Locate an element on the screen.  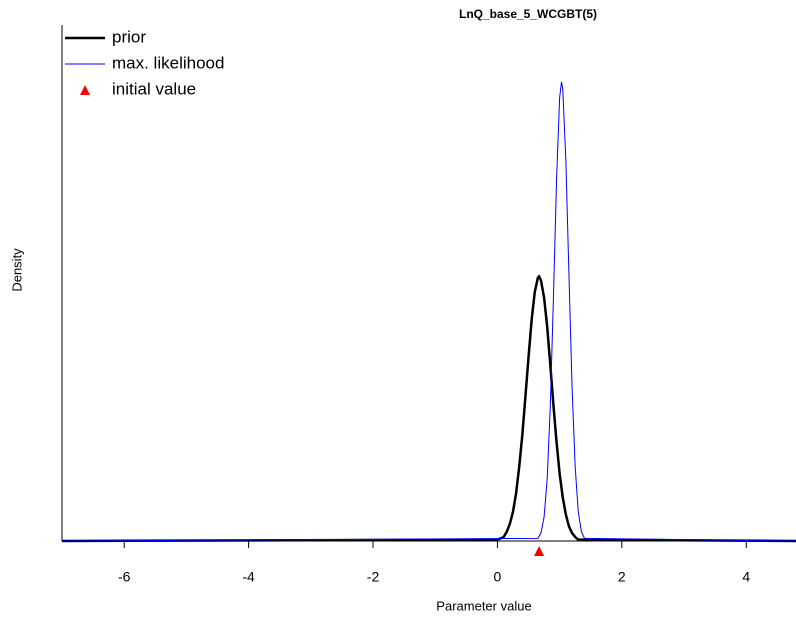
x-tick-label: 0 is located at coordinates (498, 577).